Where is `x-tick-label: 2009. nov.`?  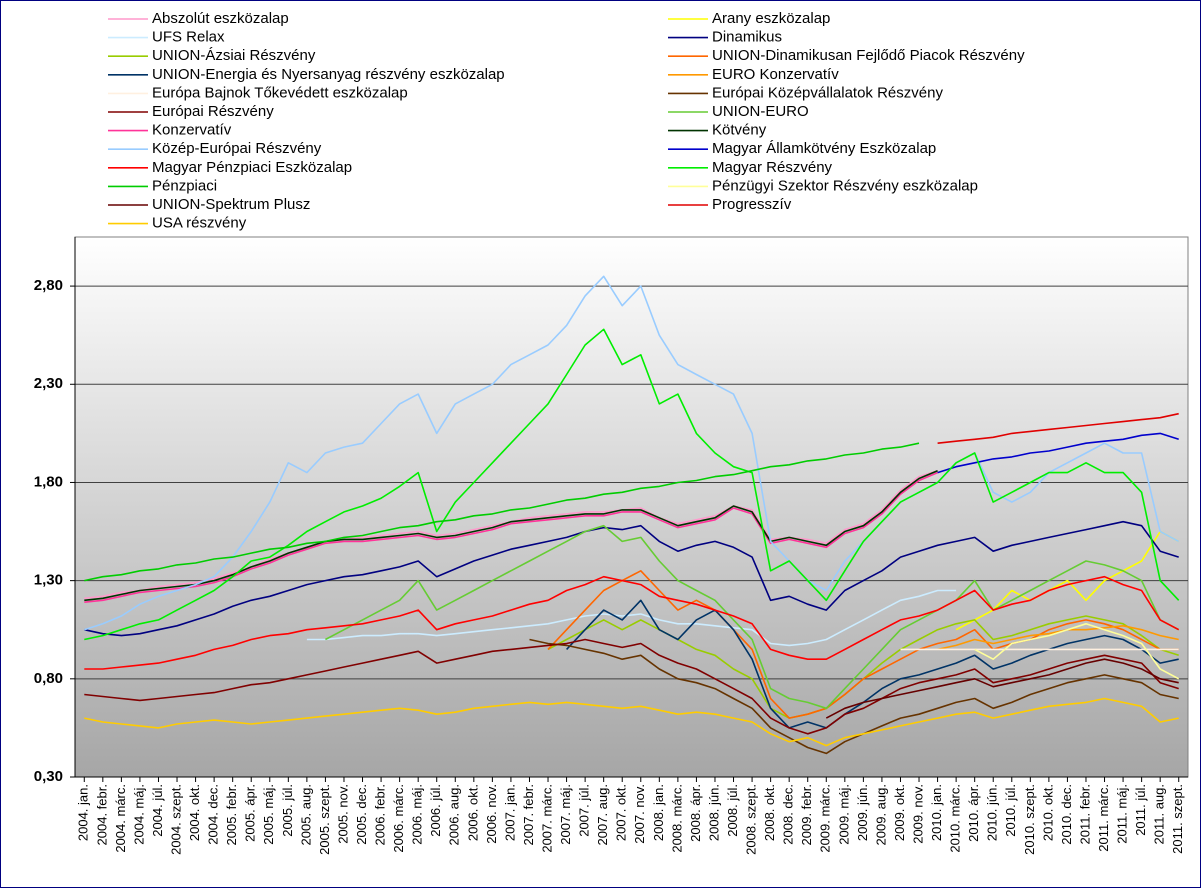 x-tick-label: 2009. nov. is located at coordinates (917, 814).